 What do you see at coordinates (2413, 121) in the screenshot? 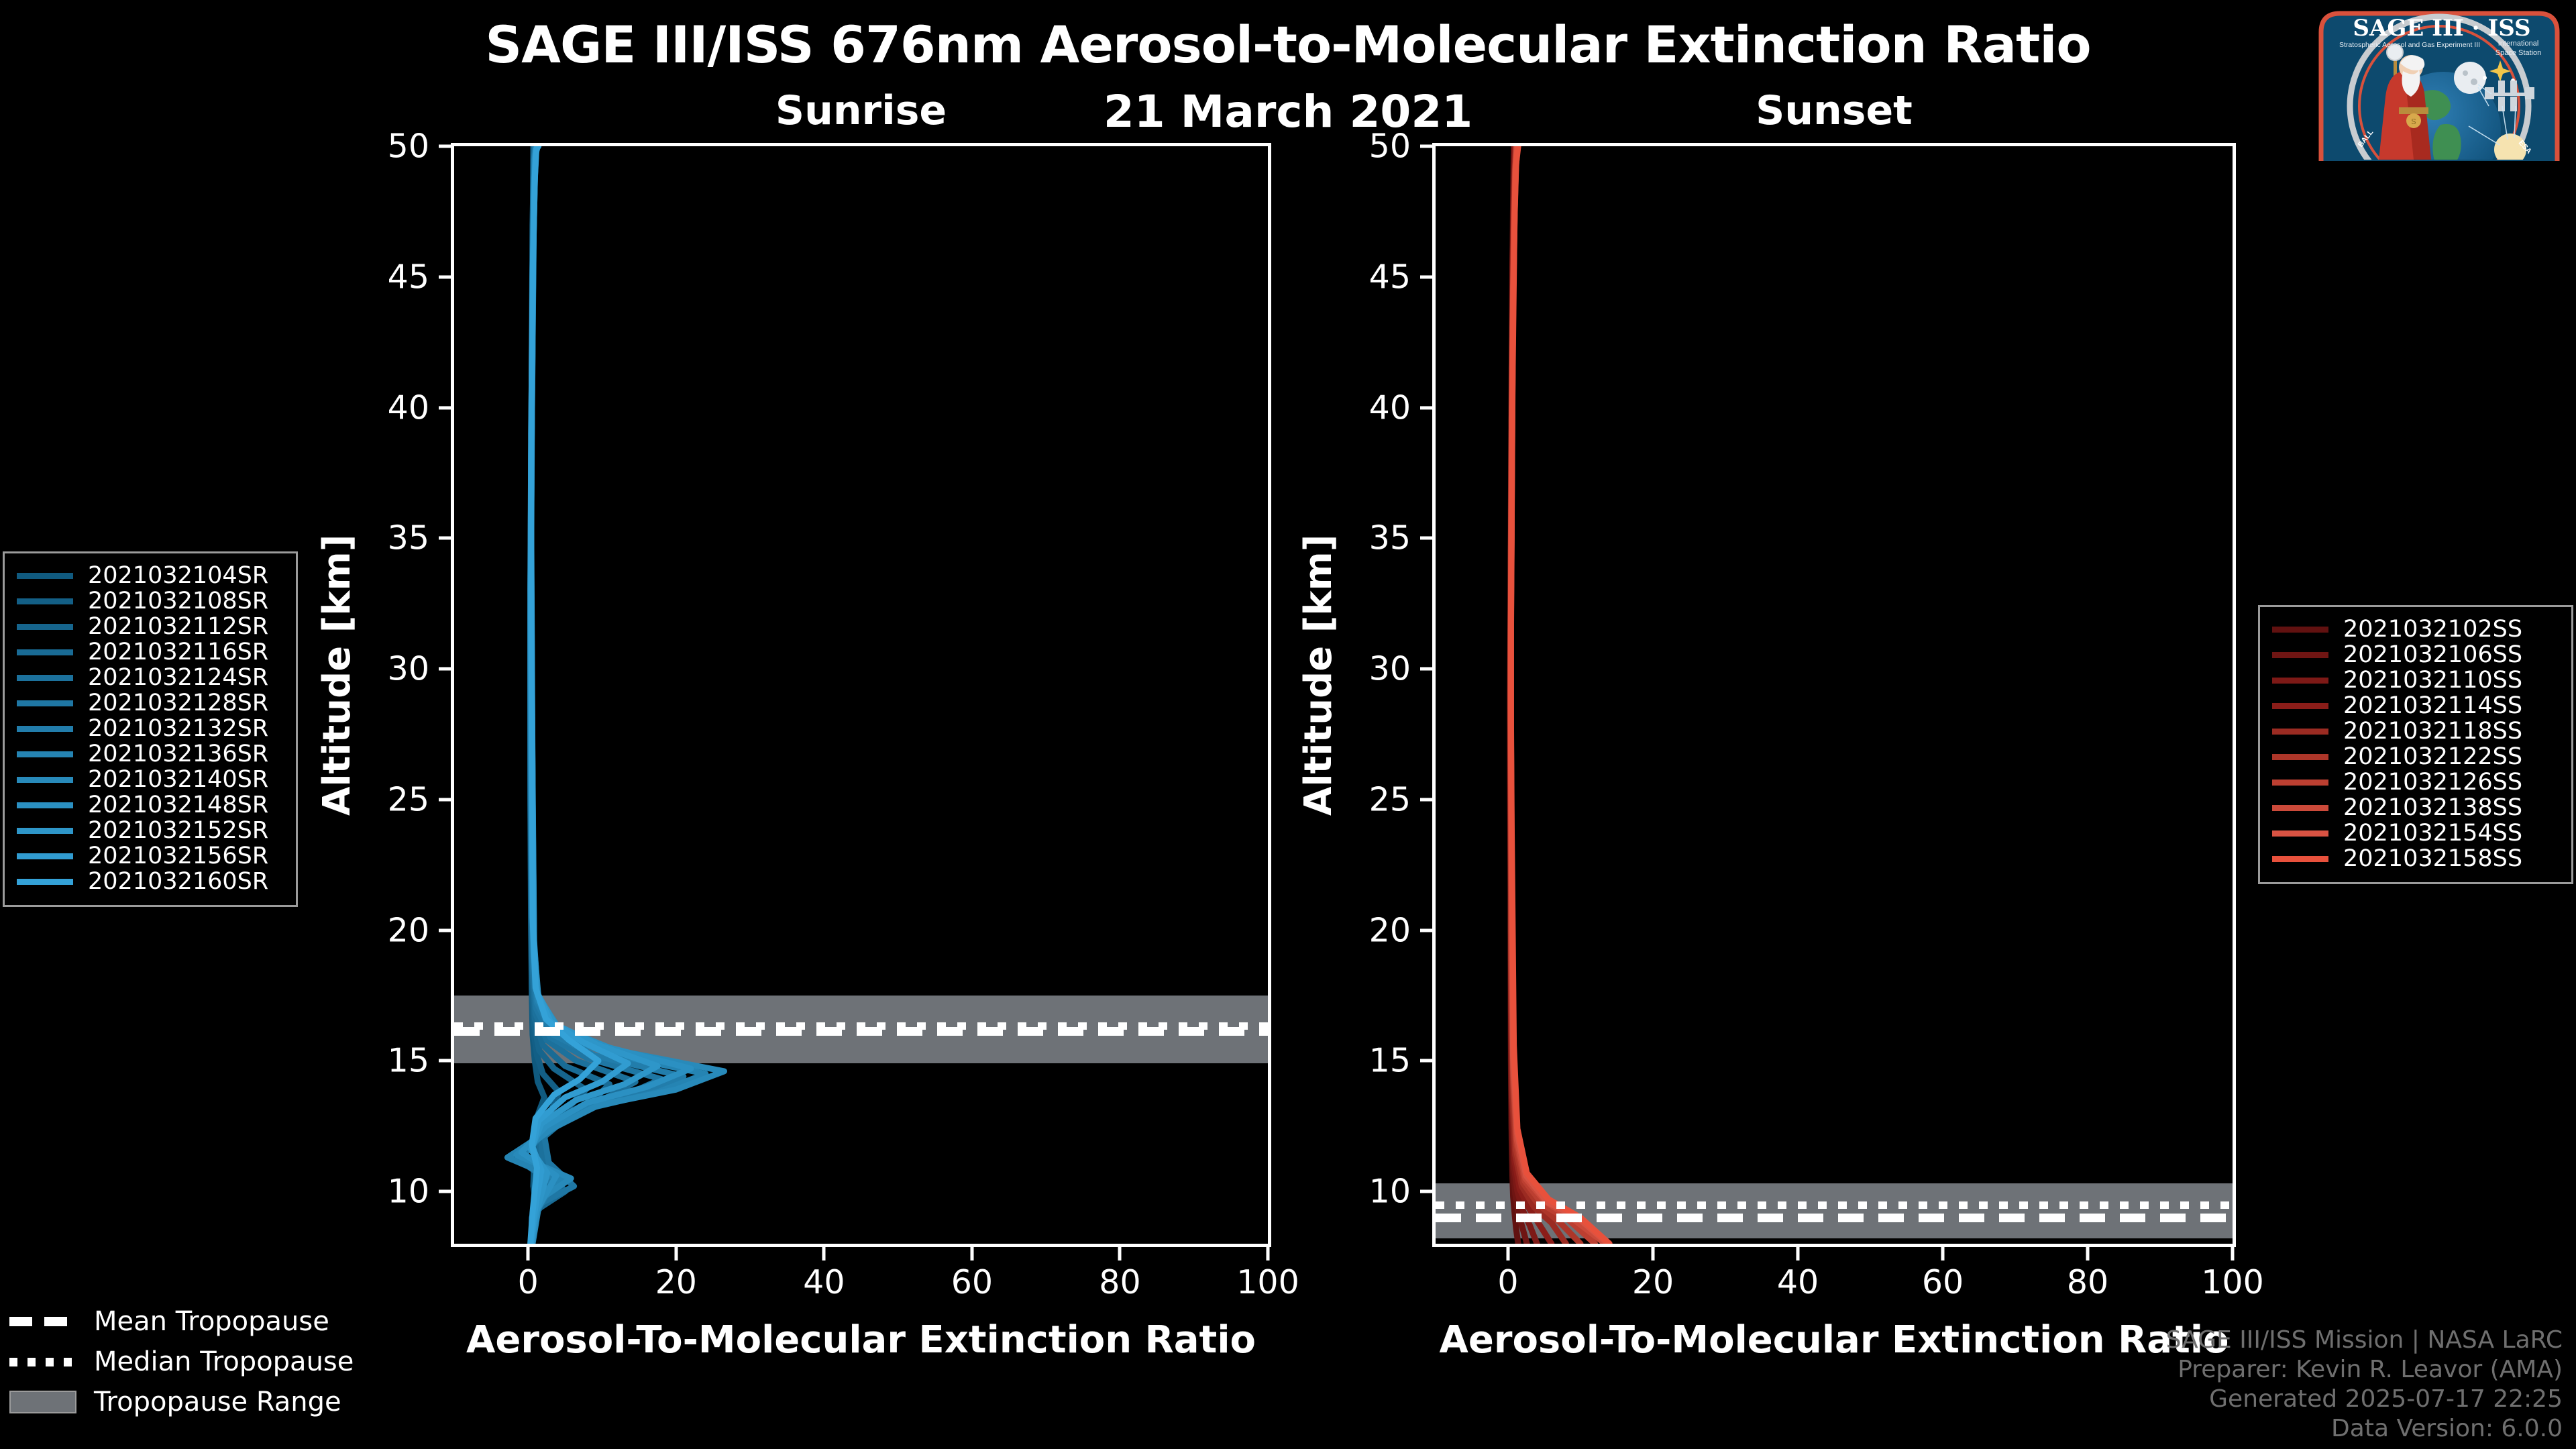
I see `svg-text: S` at bounding box center [2413, 121].